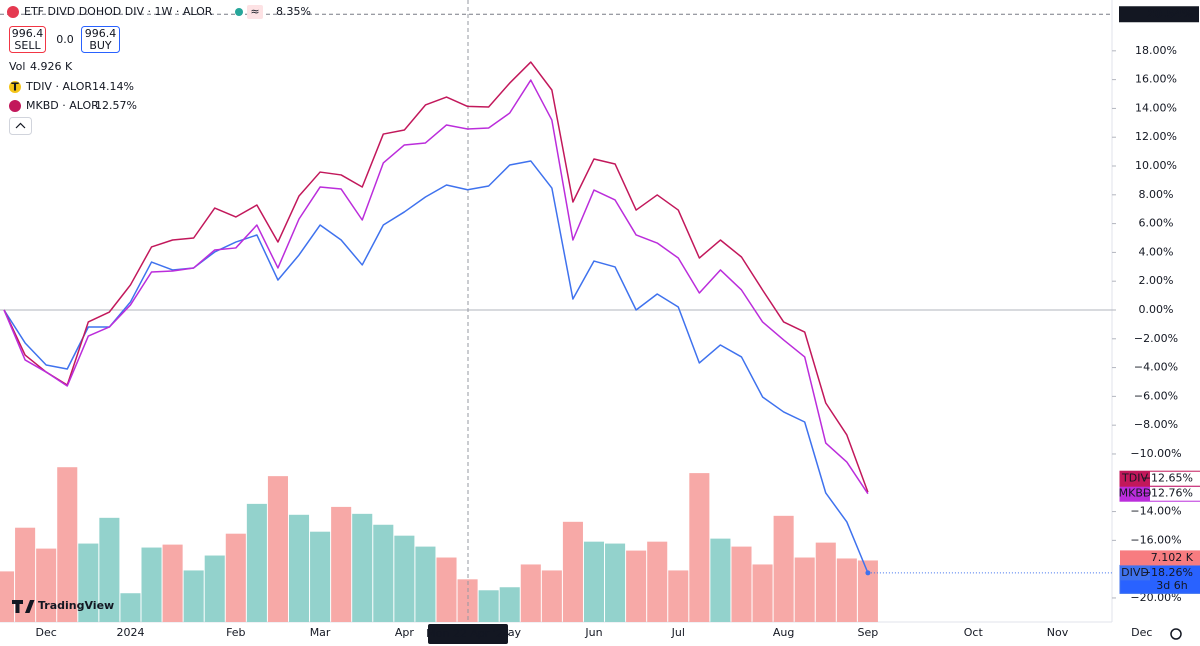  I want to click on y-tick-label: −4.00%, so click(1156, 367).